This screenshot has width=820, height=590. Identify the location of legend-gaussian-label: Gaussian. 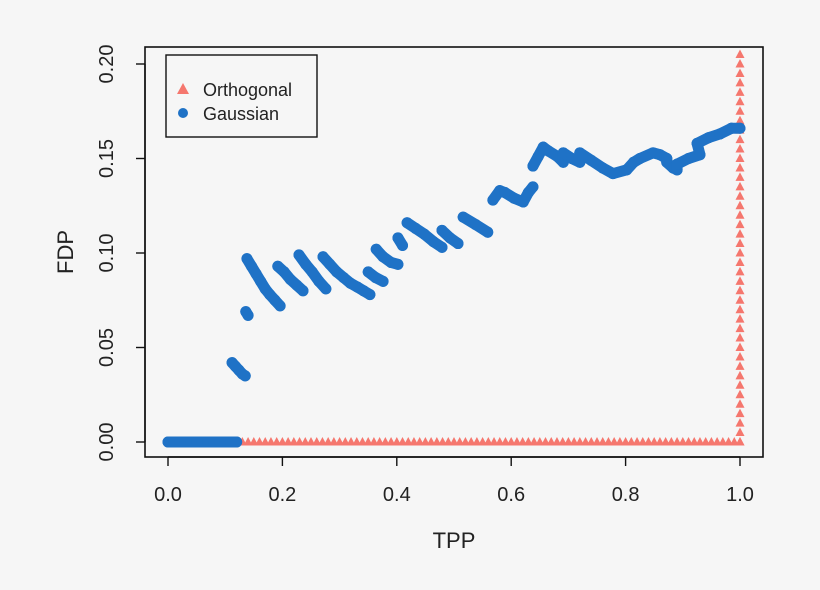
(241, 114).